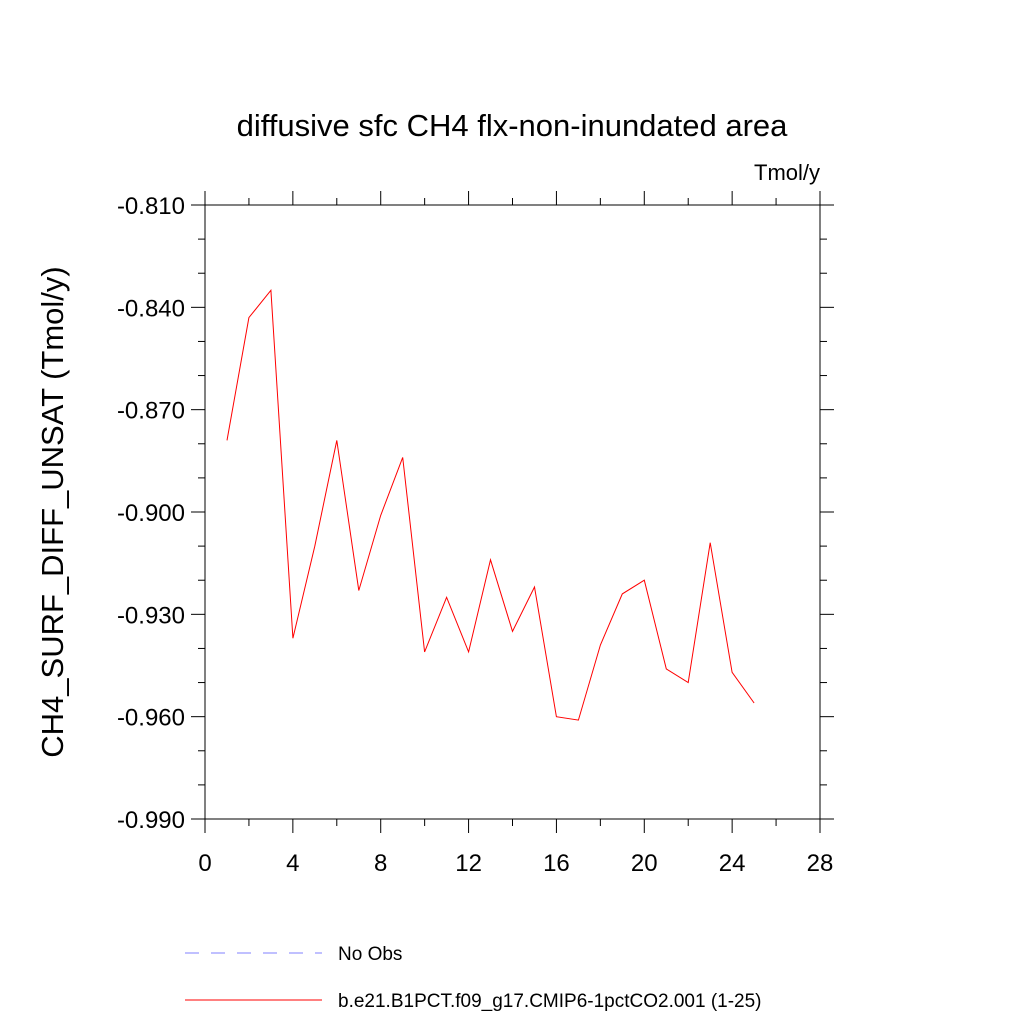  I want to click on y-tick-label: -0.810, so click(151, 206).